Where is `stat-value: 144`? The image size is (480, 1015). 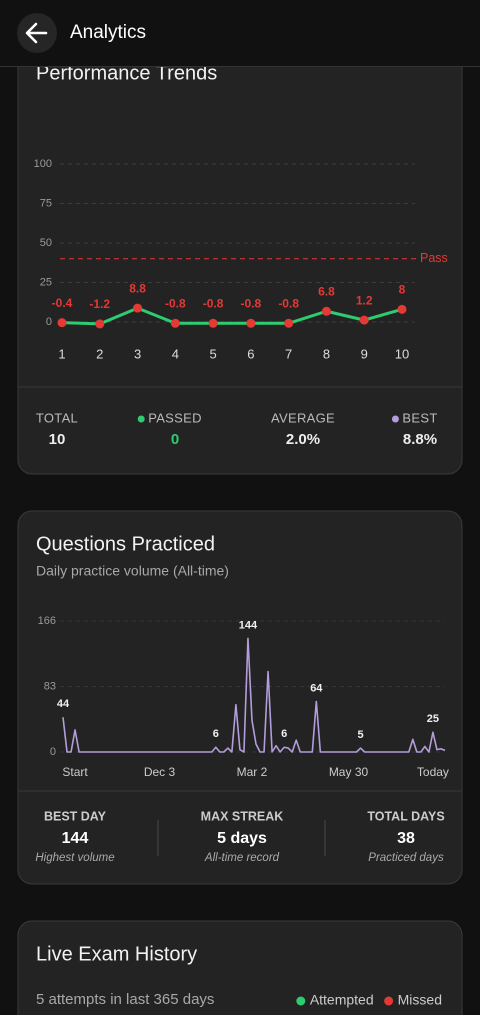 stat-value: 144 is located at coordinates (75, 838).